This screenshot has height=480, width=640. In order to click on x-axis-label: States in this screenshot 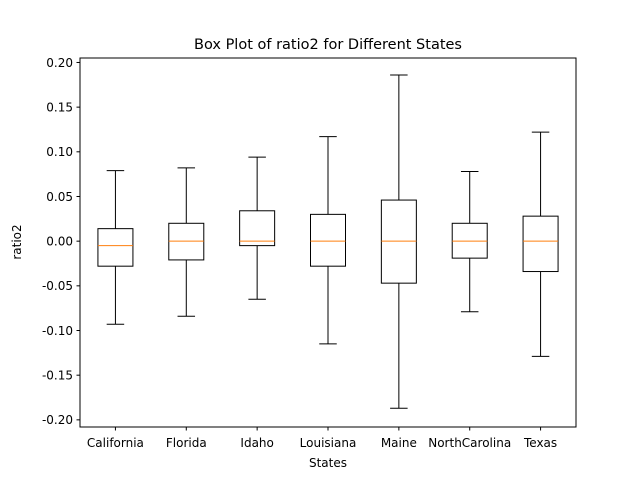, I will do `click(328, 463)`.